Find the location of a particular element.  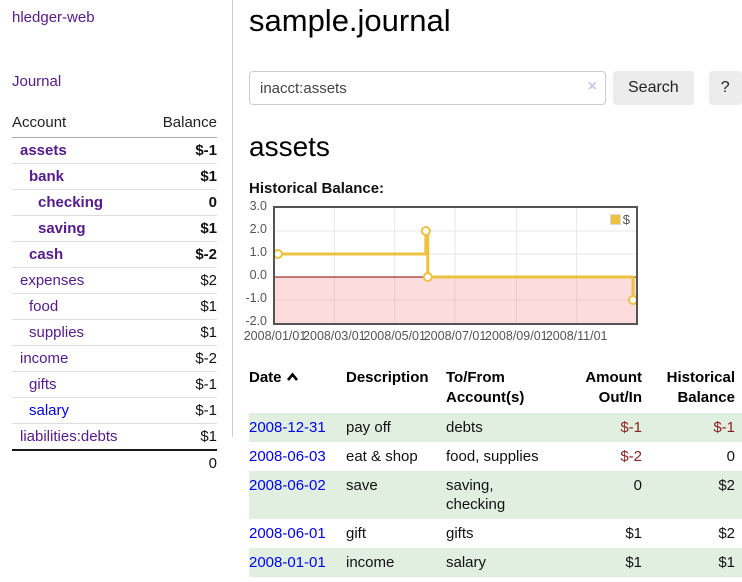

transaction-balance: $-1 is located at coordinates (724, 427).